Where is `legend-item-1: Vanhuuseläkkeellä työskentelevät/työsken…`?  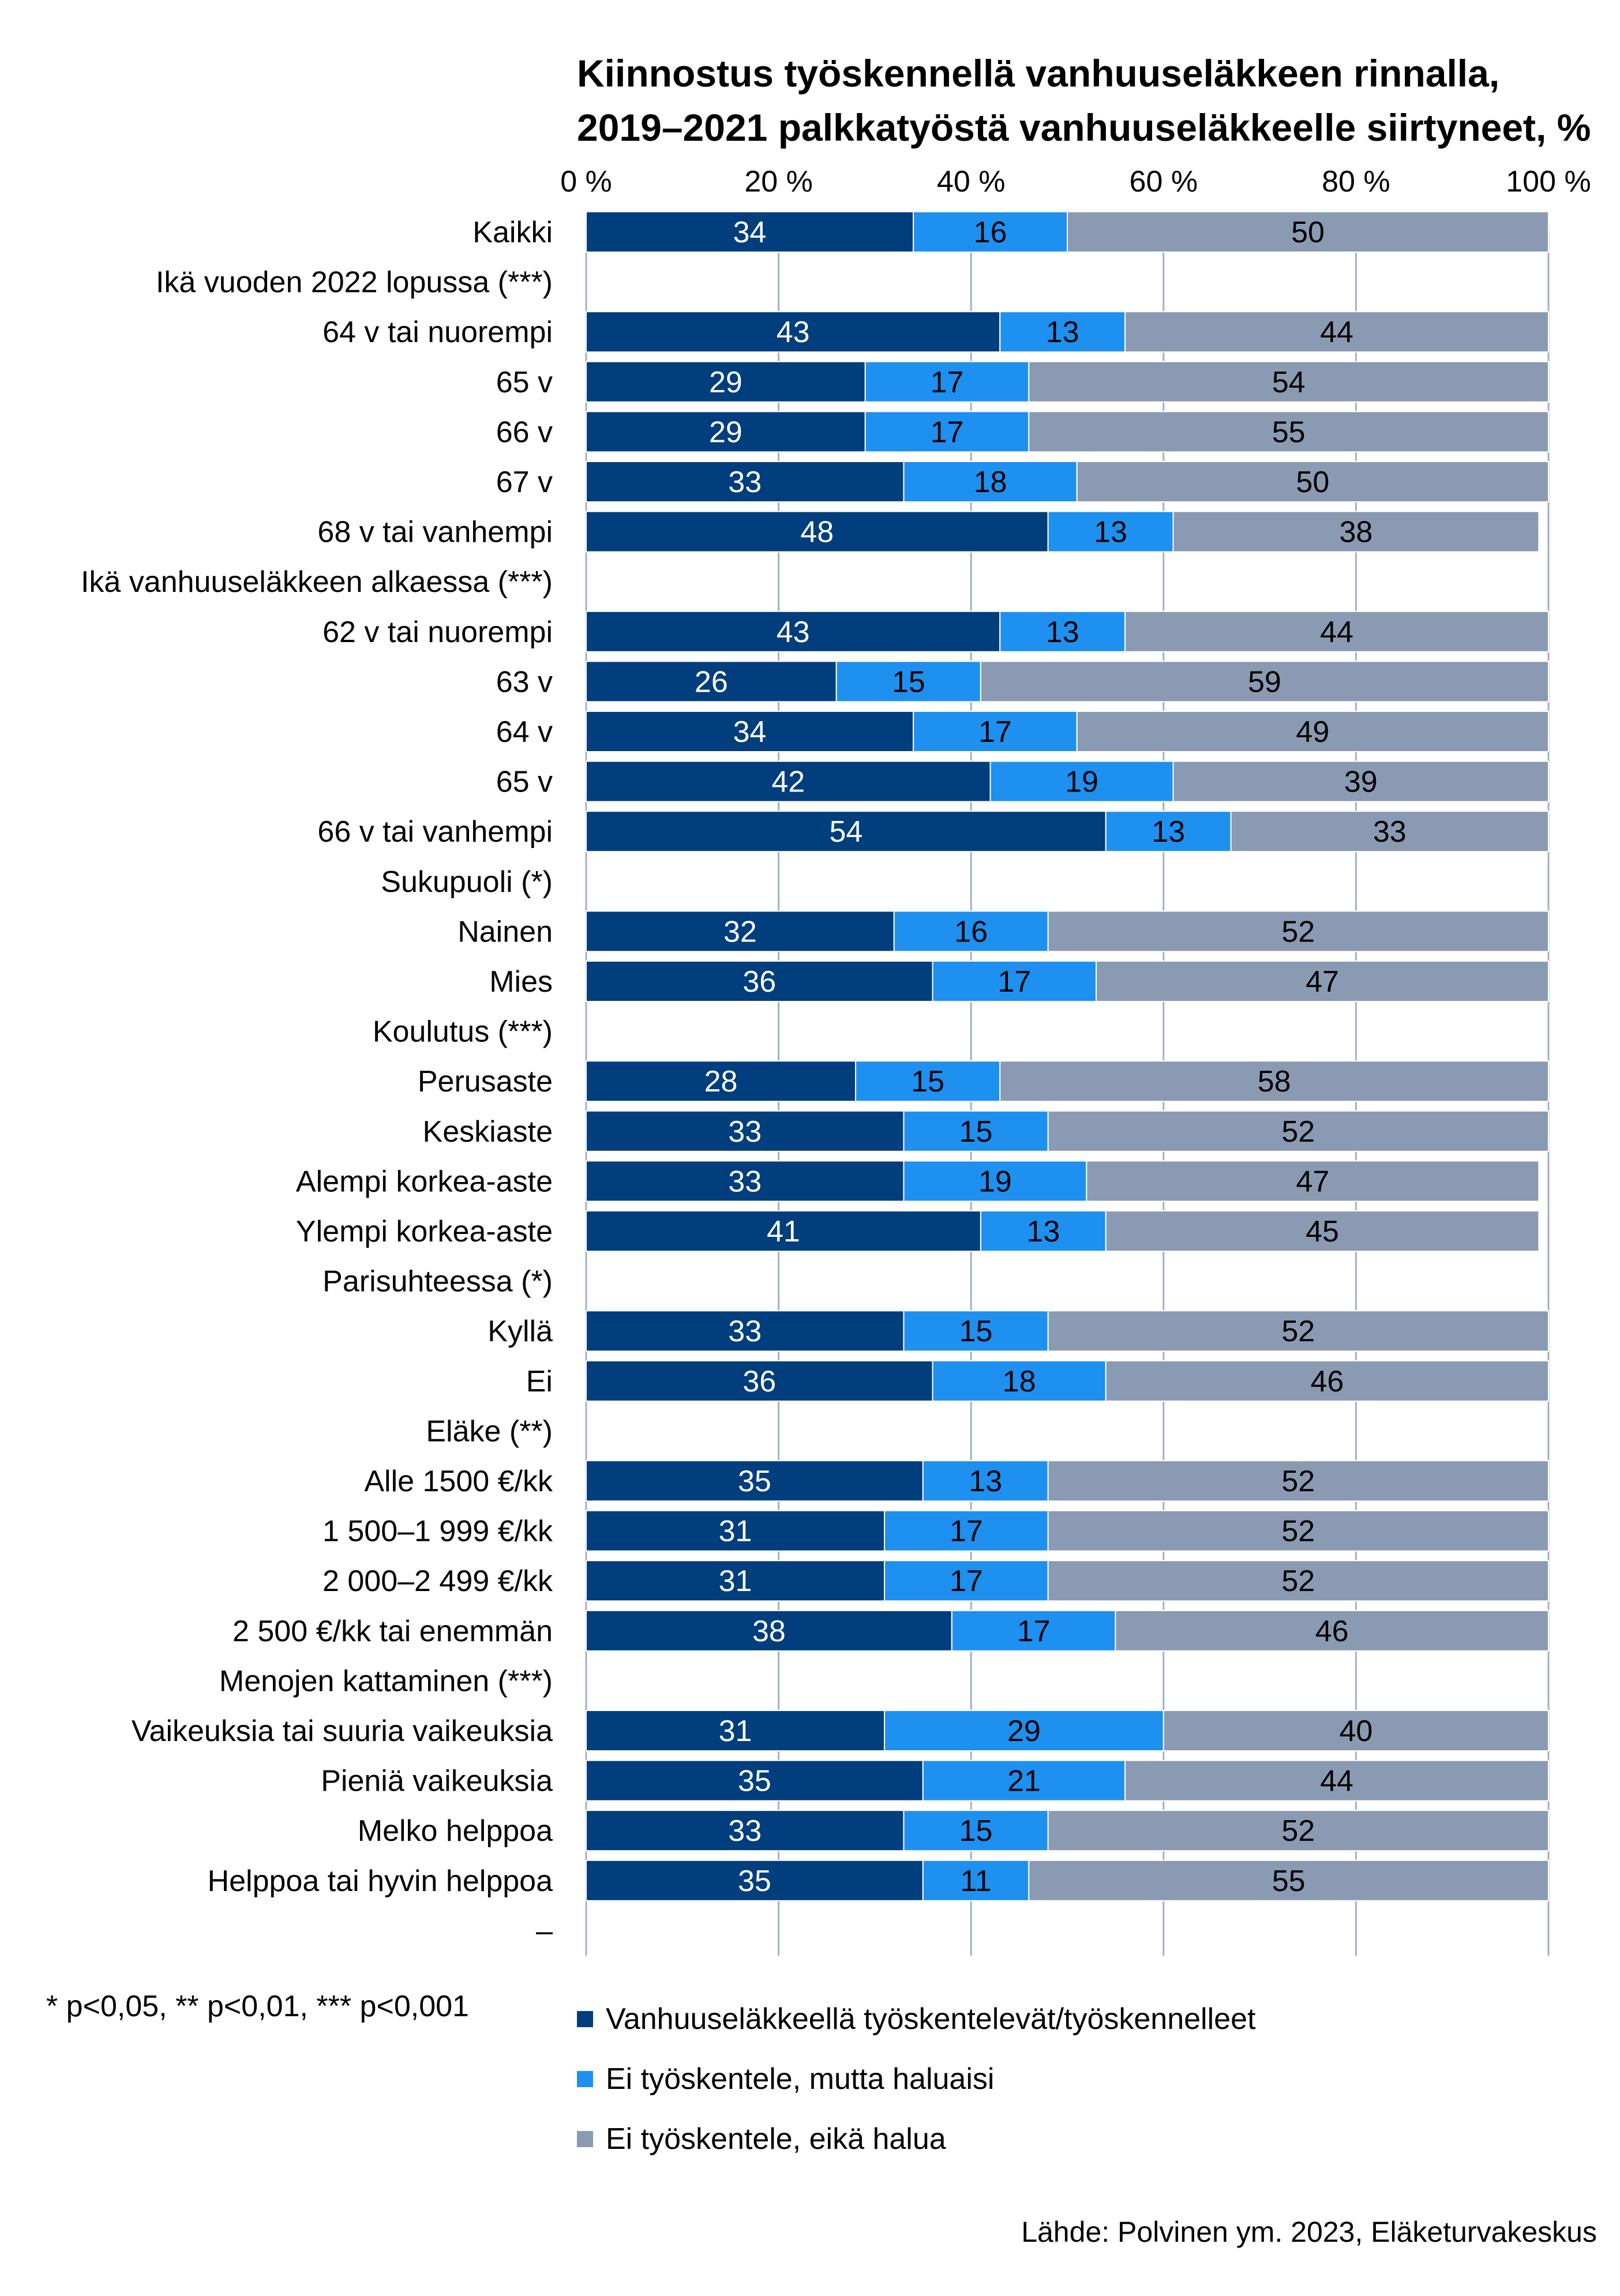
legend-item-1: Vanhuuseläkkeellä työskentelevät/työsken… is located at coordinates (916, 2019).